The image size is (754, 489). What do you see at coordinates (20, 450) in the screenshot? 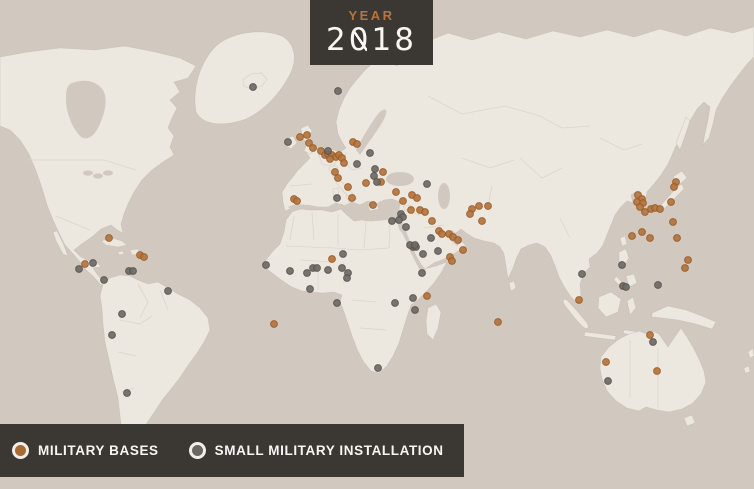
I see `military-base-icon` at bounding box center [20, 450].